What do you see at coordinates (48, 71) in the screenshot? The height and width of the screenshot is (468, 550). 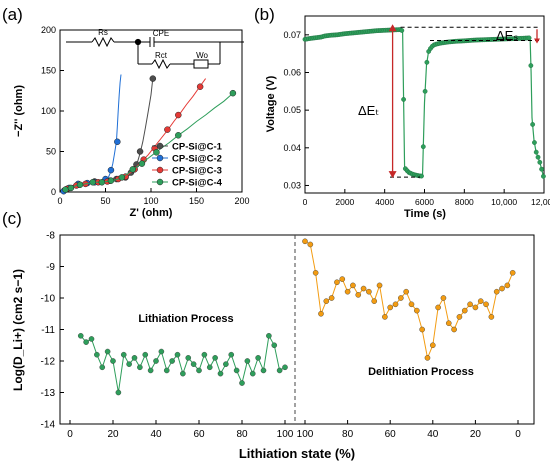 I see `panel-a-y-tick-label: 150` at bounding box center [48, 71].